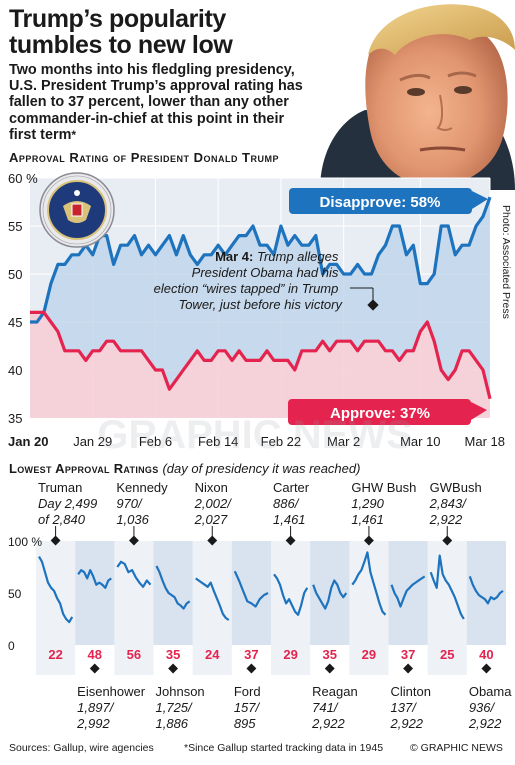  What do you see at coordinates (96, 707) in the screenshot?
I see `lowest-day-text: 1,897/` at bounding box center [96, 707].